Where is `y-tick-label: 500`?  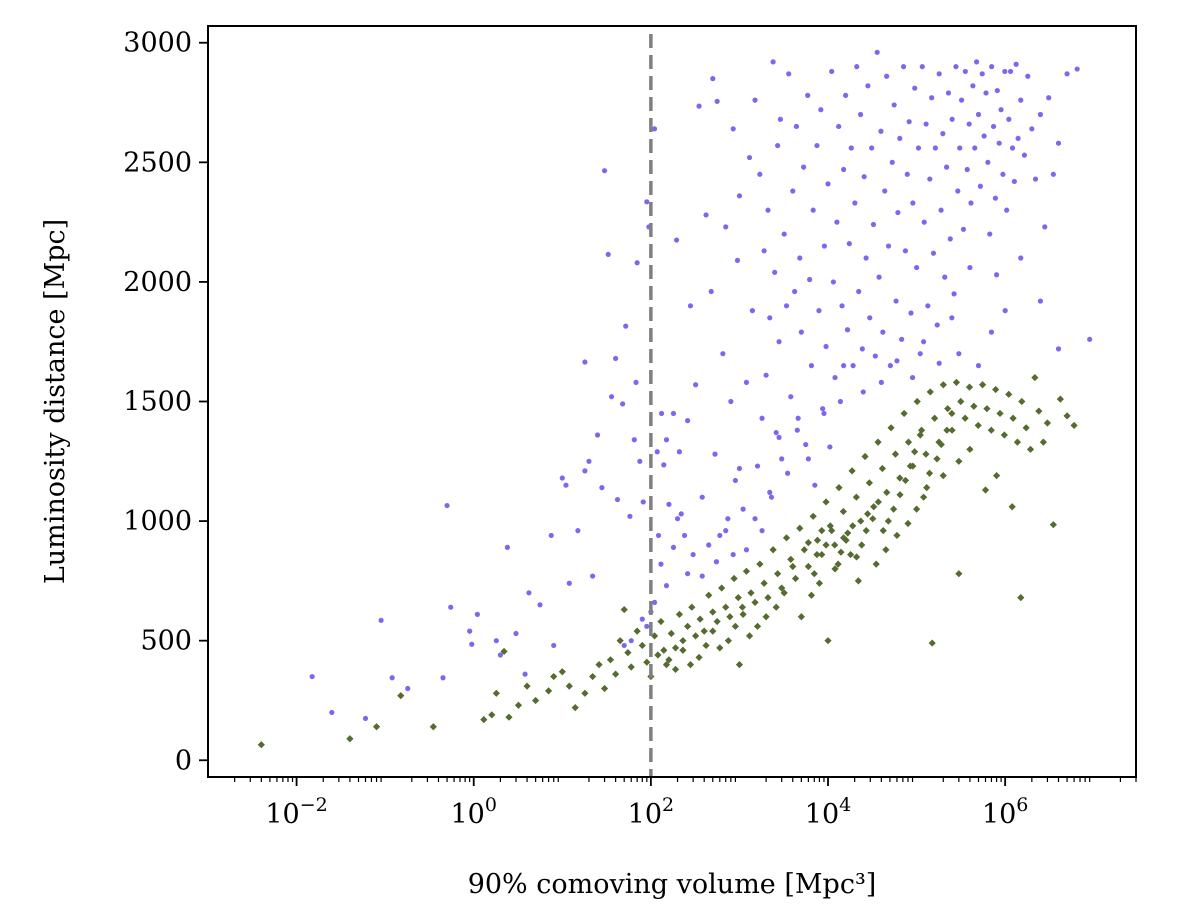 y-tick-label: 500 is located at coordinates (166, 641).